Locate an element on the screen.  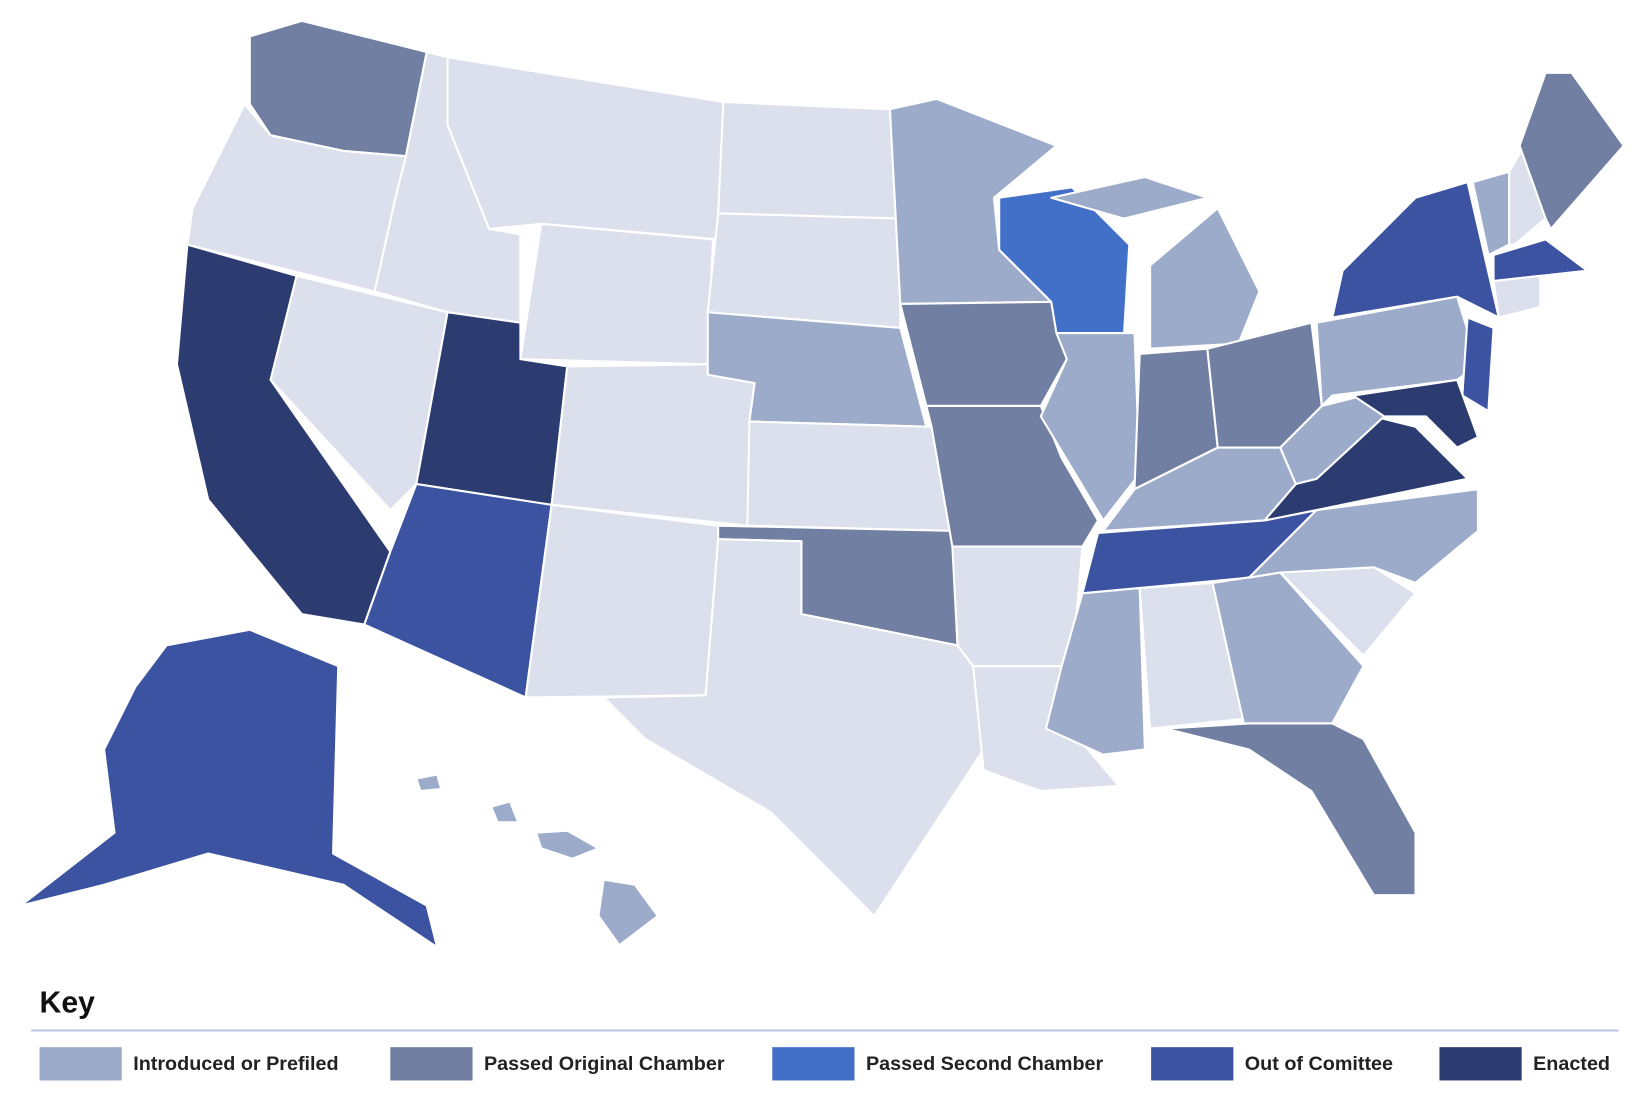
key-title: Key is located at coordinates (68, 1002).